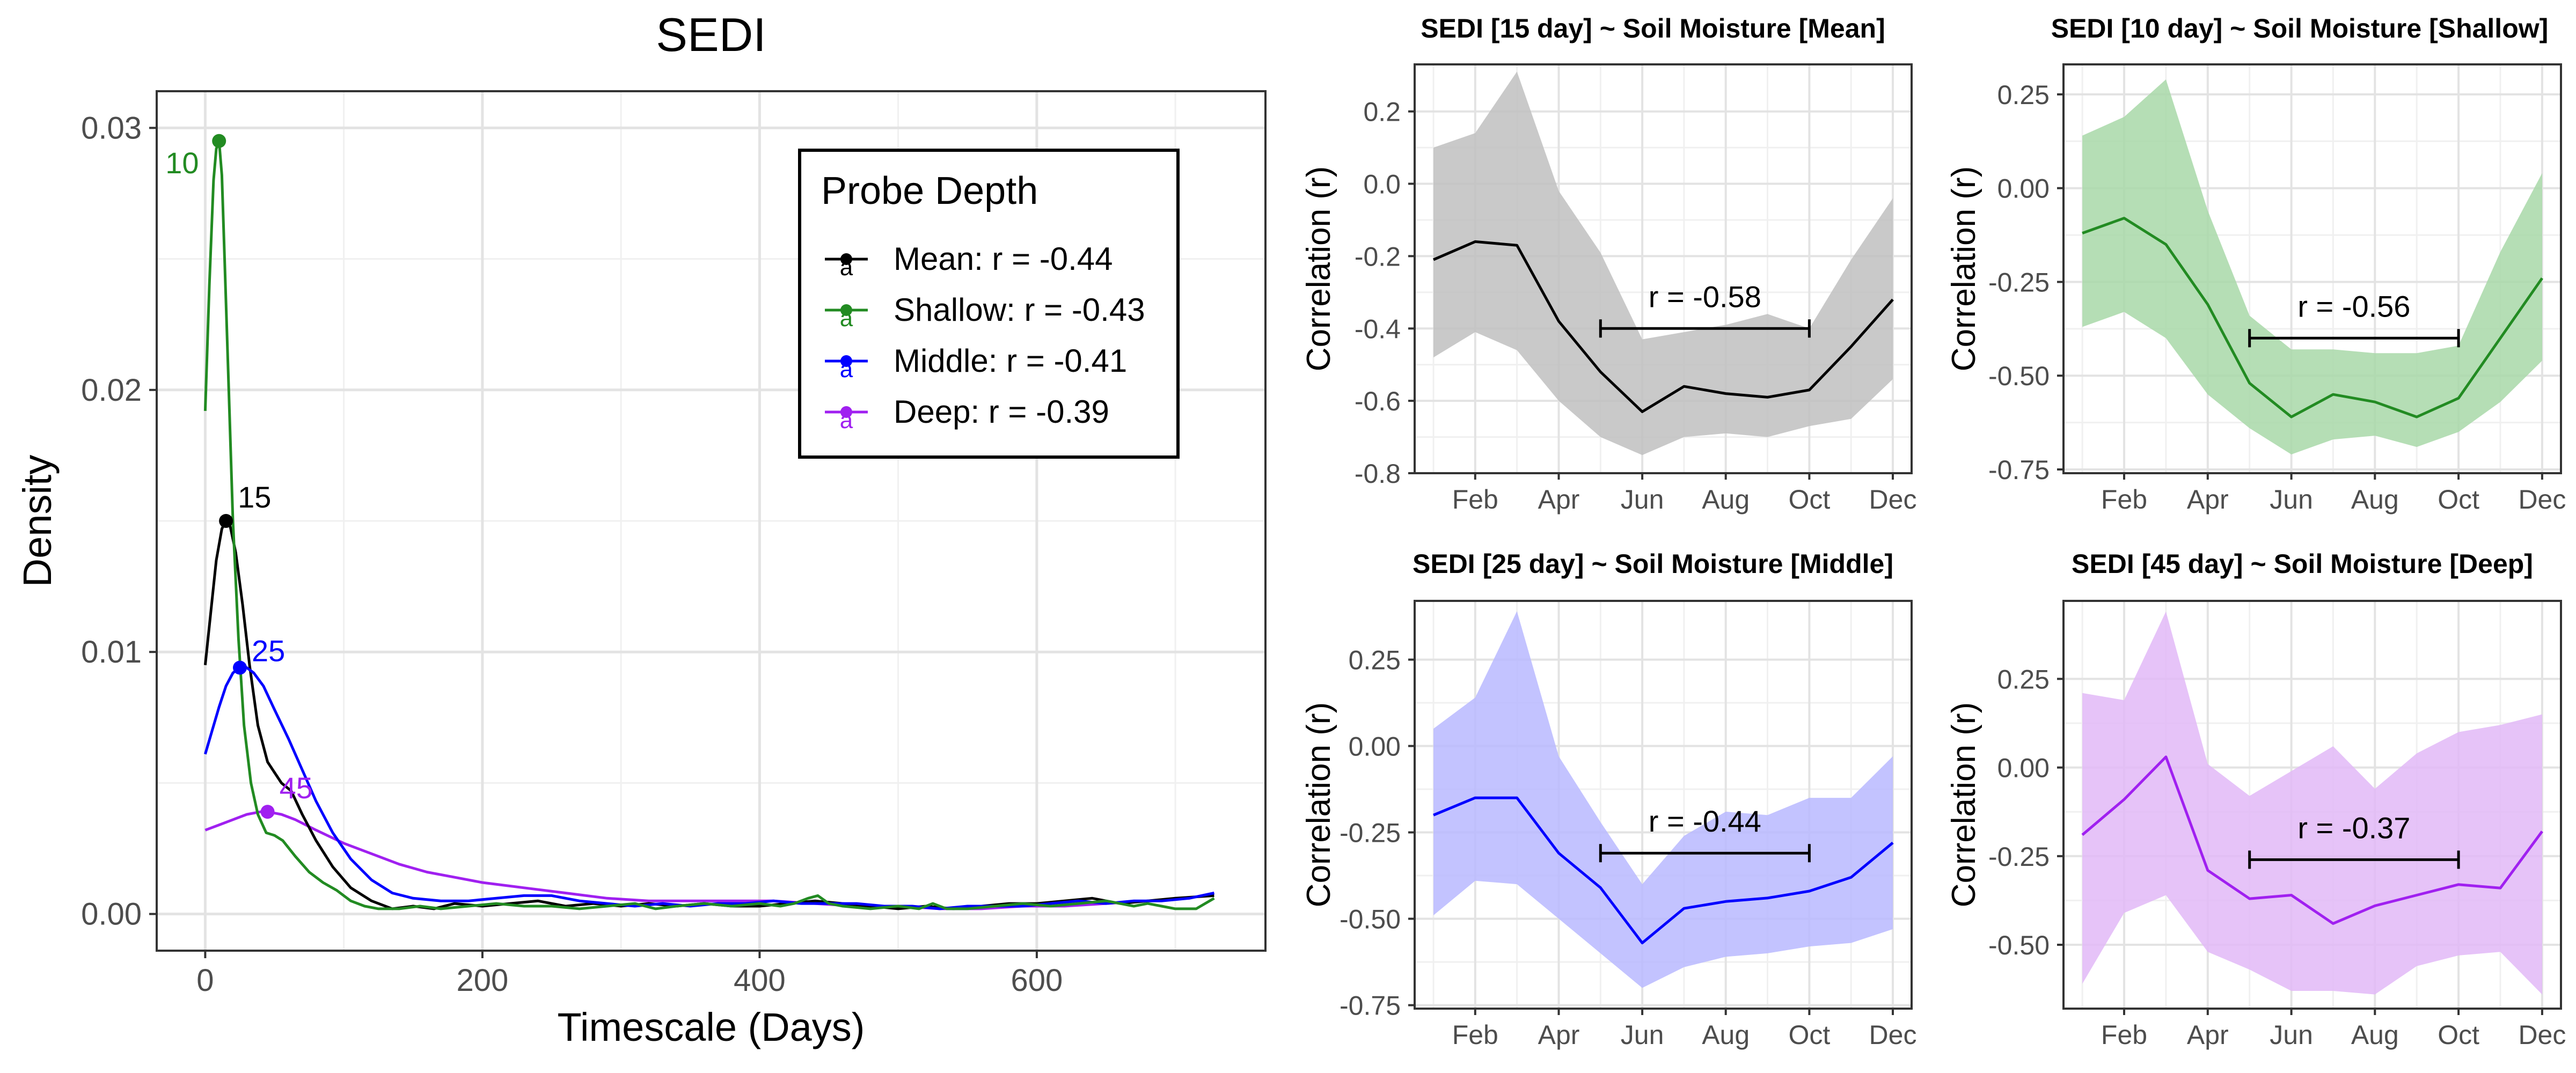 The width and height of the screenshot is (2576, 1073). I want to click on density-y-ticks: 0.00 0.01 0.02 0.03, so click(119, 521).